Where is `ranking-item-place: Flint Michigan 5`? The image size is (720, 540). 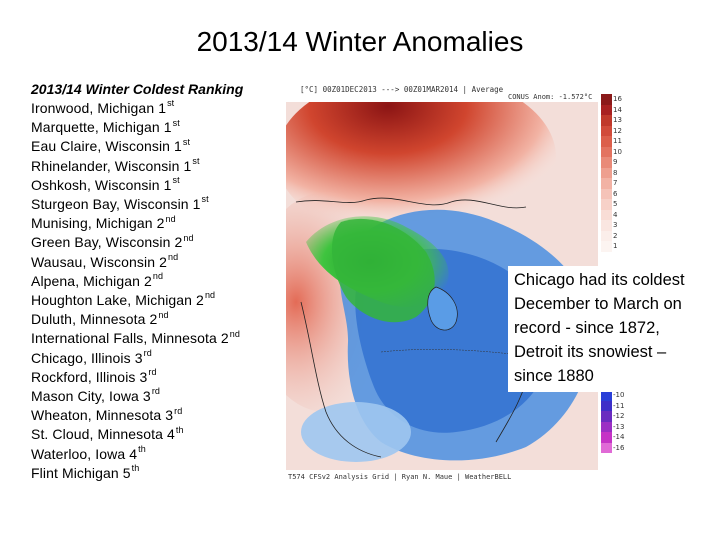 ranking-item-place: Flint Michigan 5 is located at coordinates (81, 472).